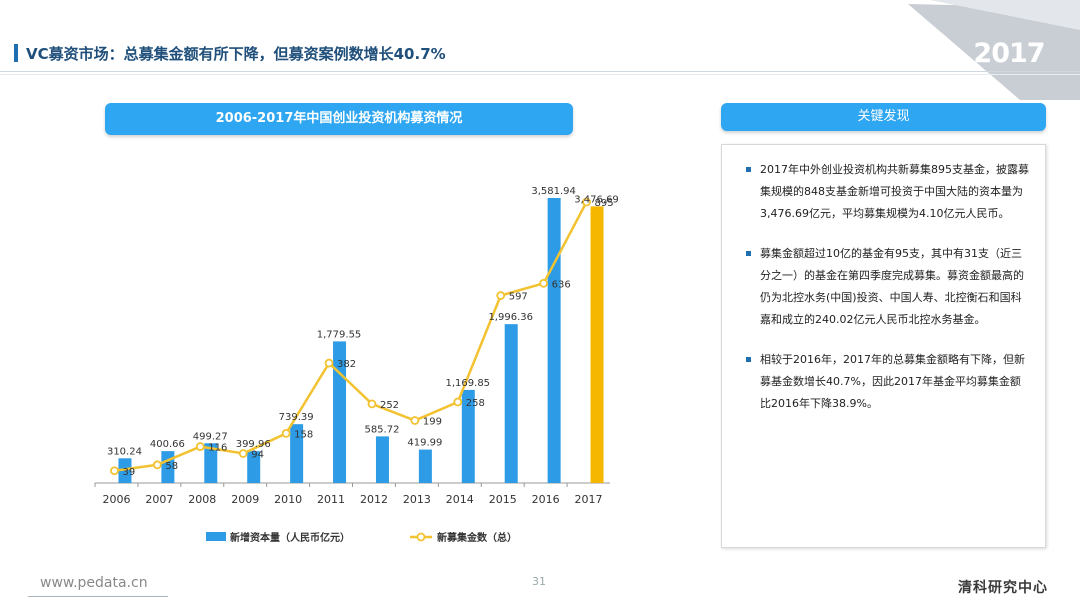  What do you see at coordinates (539, 581) in the screenshot?
I see `page-number: 31` at bounding box center [539, 581].